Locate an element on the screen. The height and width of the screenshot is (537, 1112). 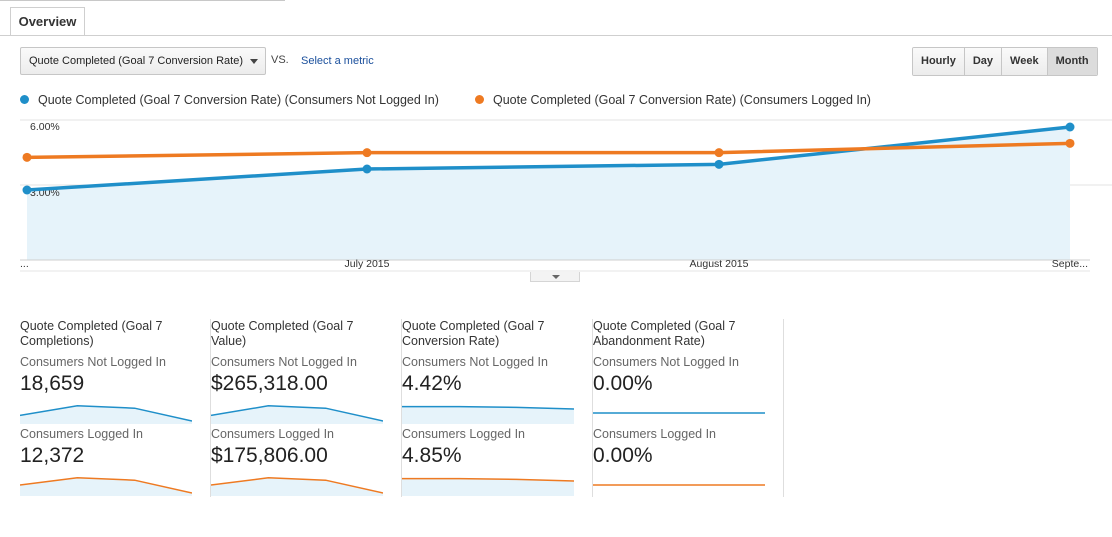
granularity-button-group: Hourly Day Week Month is located at coordinates (1005, 61).